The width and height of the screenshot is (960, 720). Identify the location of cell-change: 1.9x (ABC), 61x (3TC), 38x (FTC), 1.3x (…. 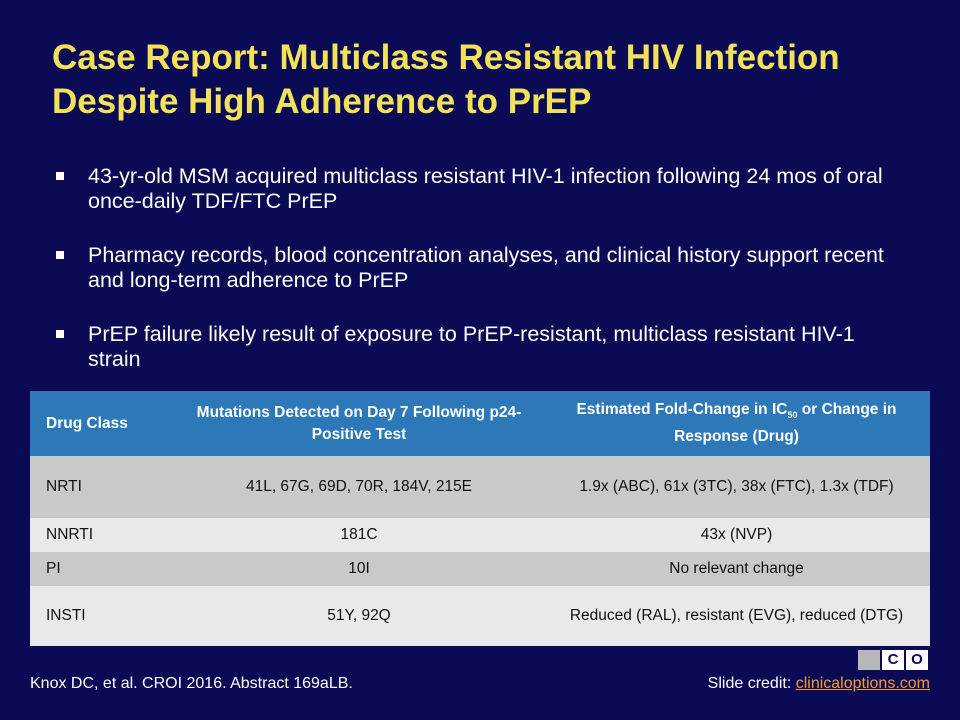
(736, 487).